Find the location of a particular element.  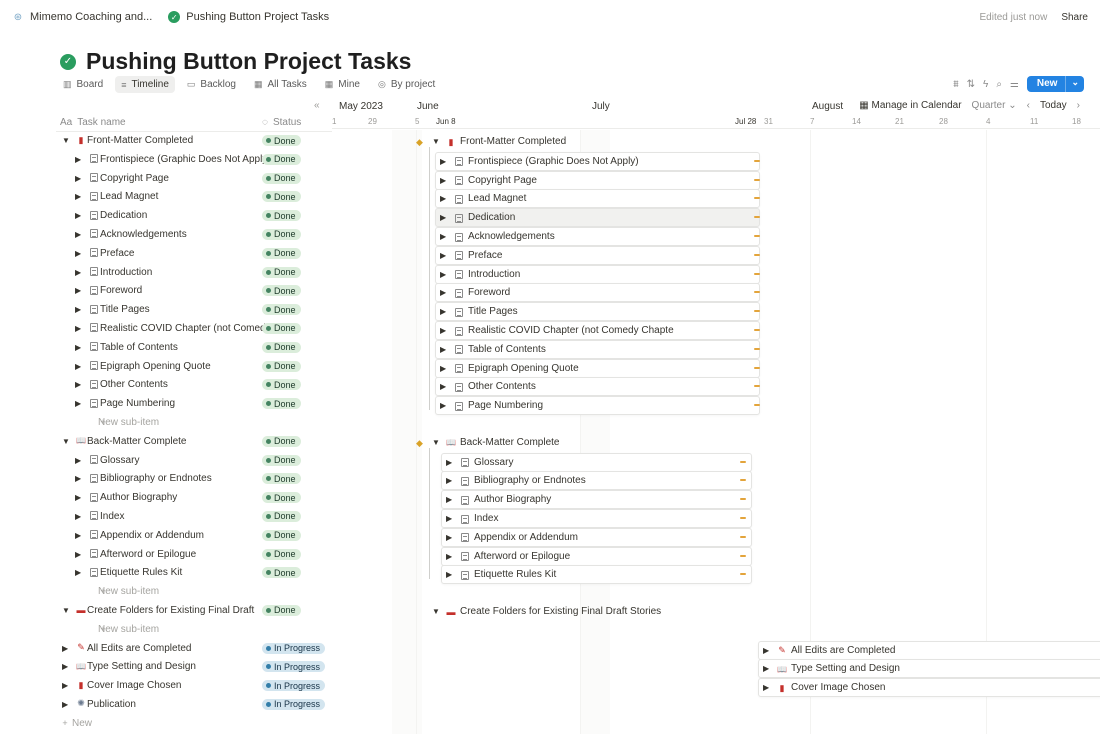

timeline-bar: ▶ Glossary is located at coordinates (596, 462).